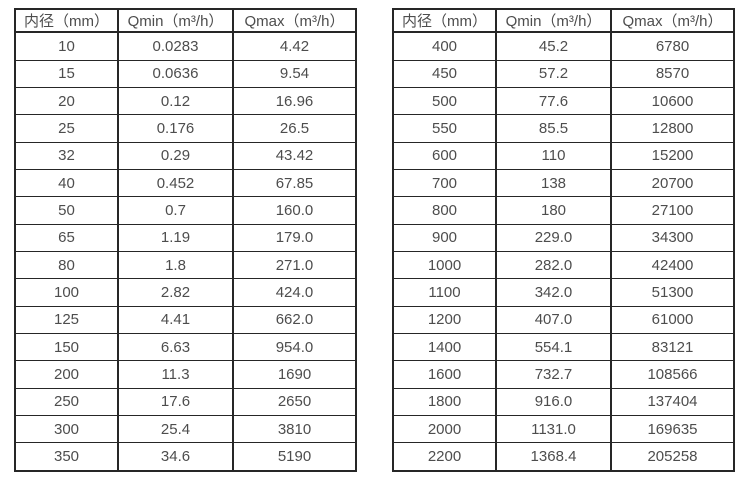 The width and height of the screenshot is (750, 483). I want to click on cell-qmin: 110, so click(553, 155).